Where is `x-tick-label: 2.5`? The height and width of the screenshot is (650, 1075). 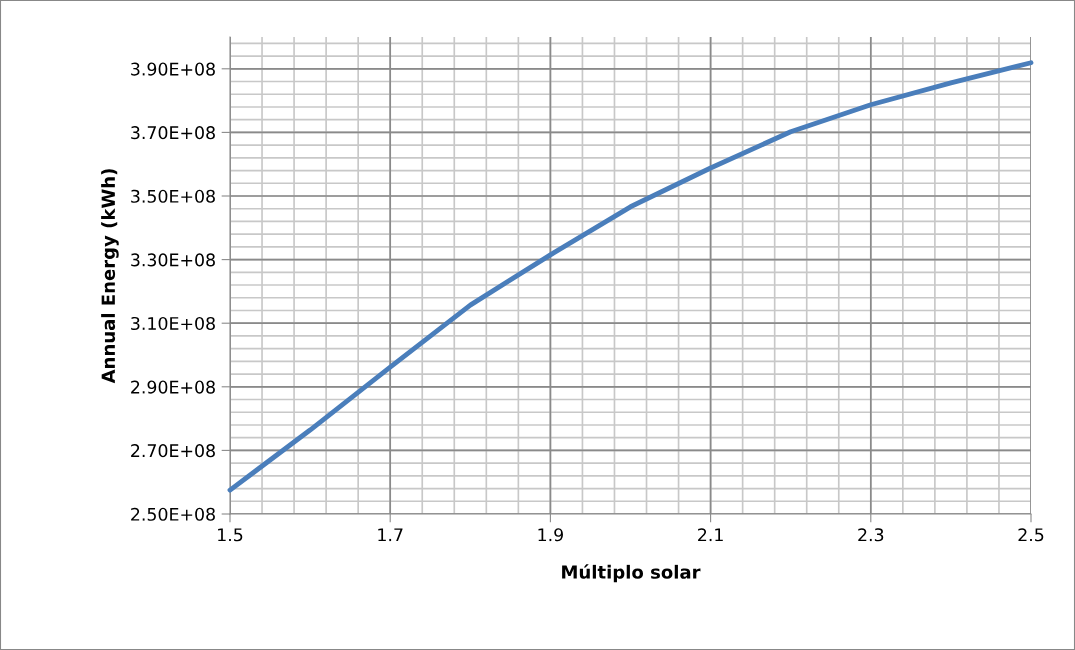
x-tick-label: 2.5 is located at coordinates (1031, 535).